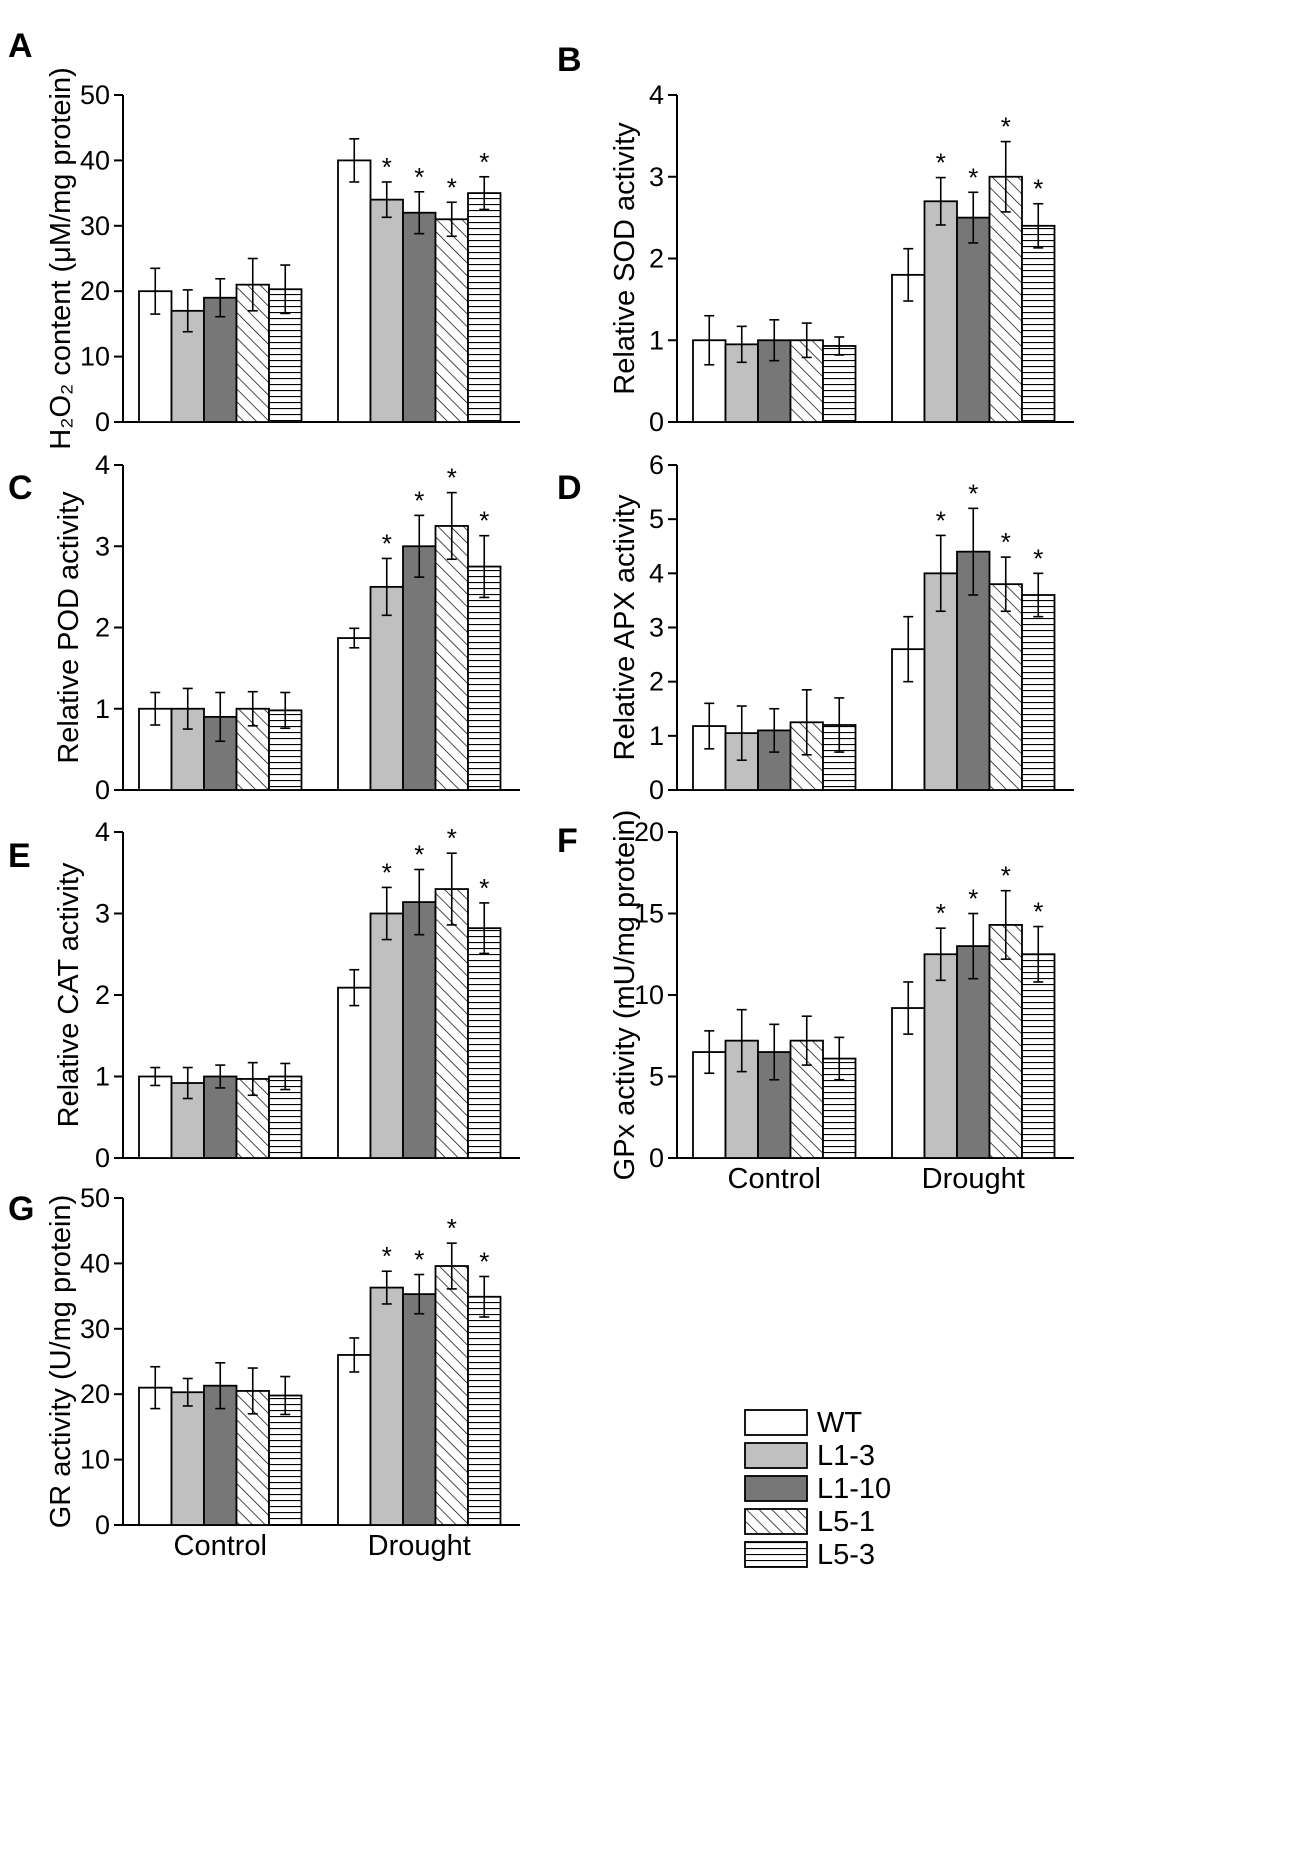 The height and width of the screenshot is (1870, 1293). Describe the element at coordinates (567, 841) in the screenshot. I see `panel-letter: F` at that location.